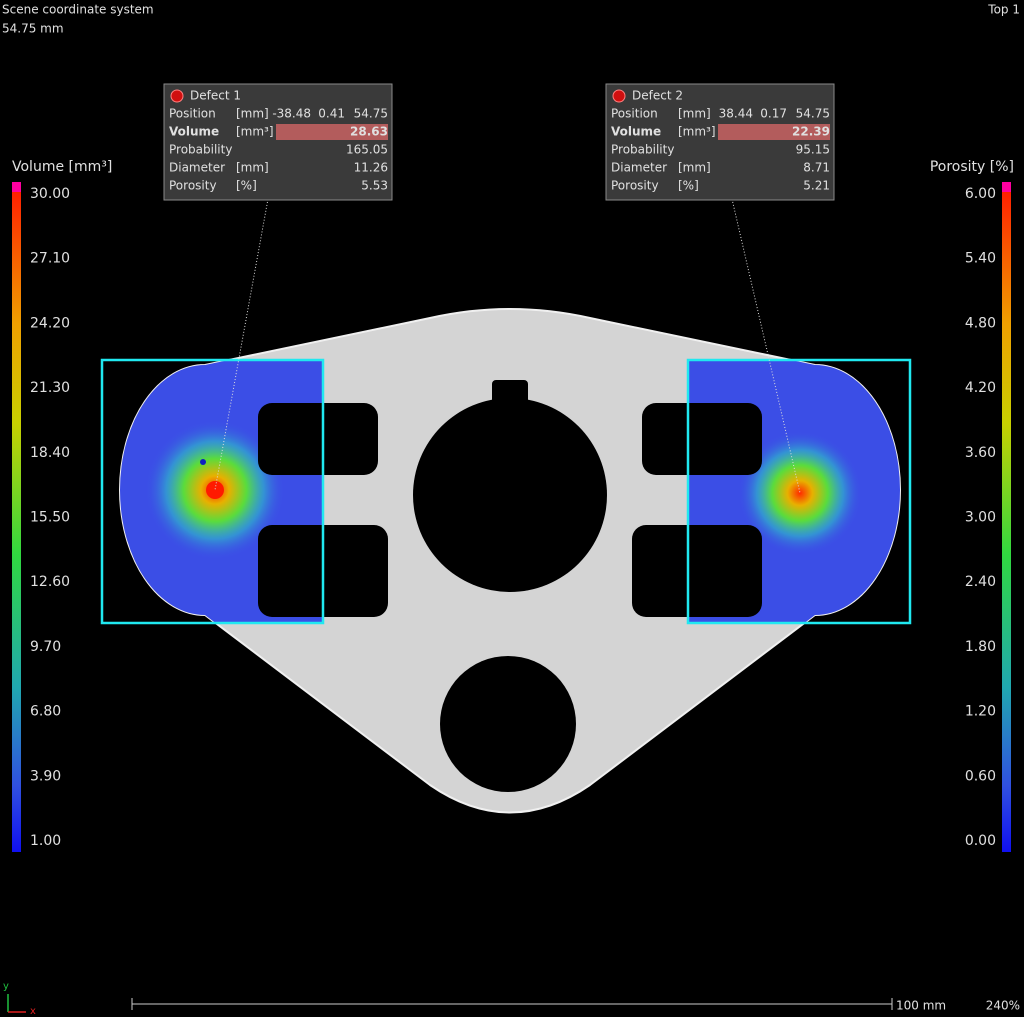 The height and width of the screenshot is (1017, 1024). I want to click on scale-label: 100 mm, so click(921, 1006).